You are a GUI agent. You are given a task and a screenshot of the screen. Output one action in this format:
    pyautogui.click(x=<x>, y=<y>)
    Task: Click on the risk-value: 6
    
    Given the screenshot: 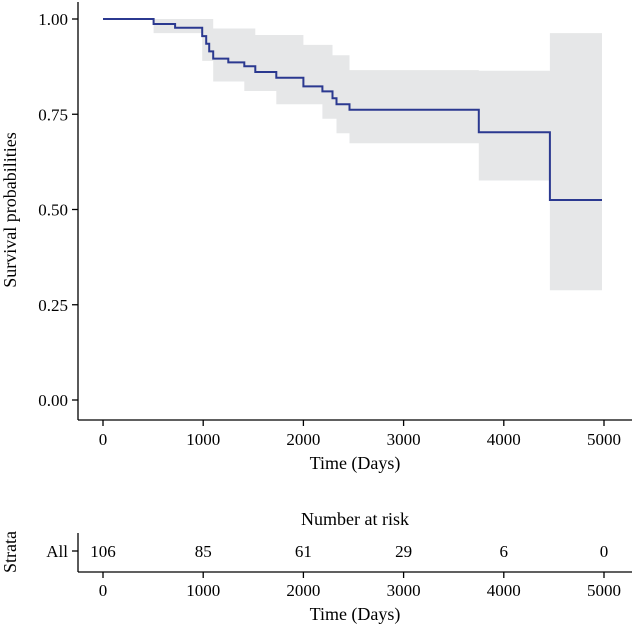 What is the action you would take?
    pyautogui.click(x=504, y=551)
    